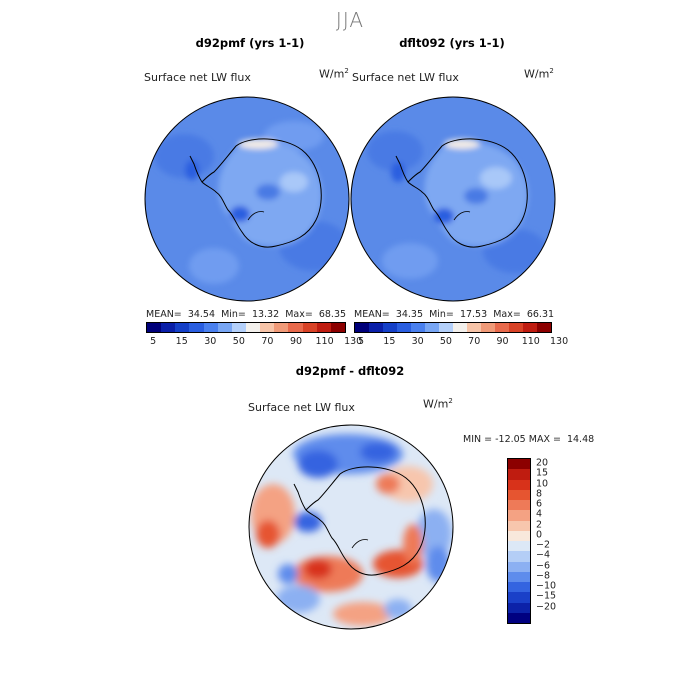 This screenshot has width=700, height=700. Describe the element at coordinates (539, 494) in the screenshot. I see `colorbar-tick-label: 8` at that location.